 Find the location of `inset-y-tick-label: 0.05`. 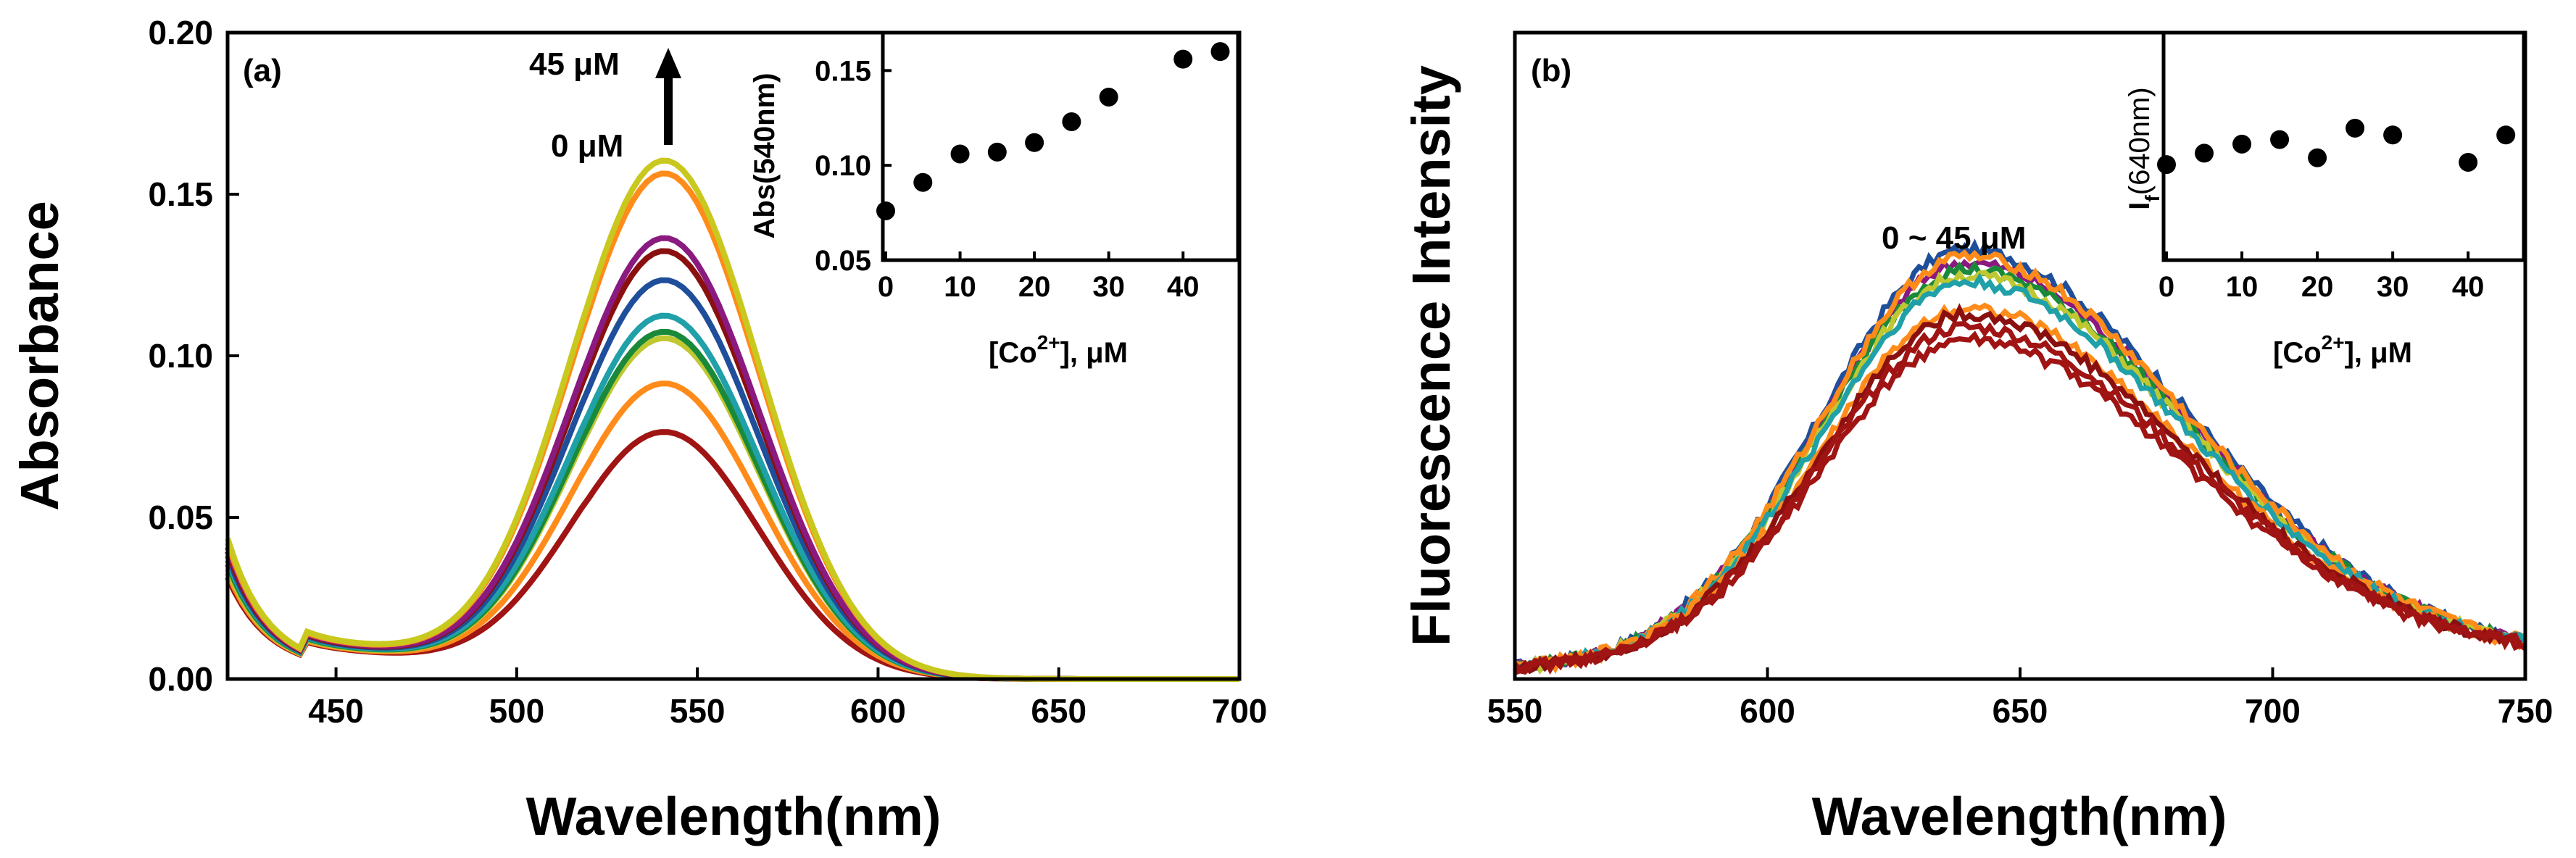

inset-y-tick-label: 0.05 is located at coordinates (843, 261).